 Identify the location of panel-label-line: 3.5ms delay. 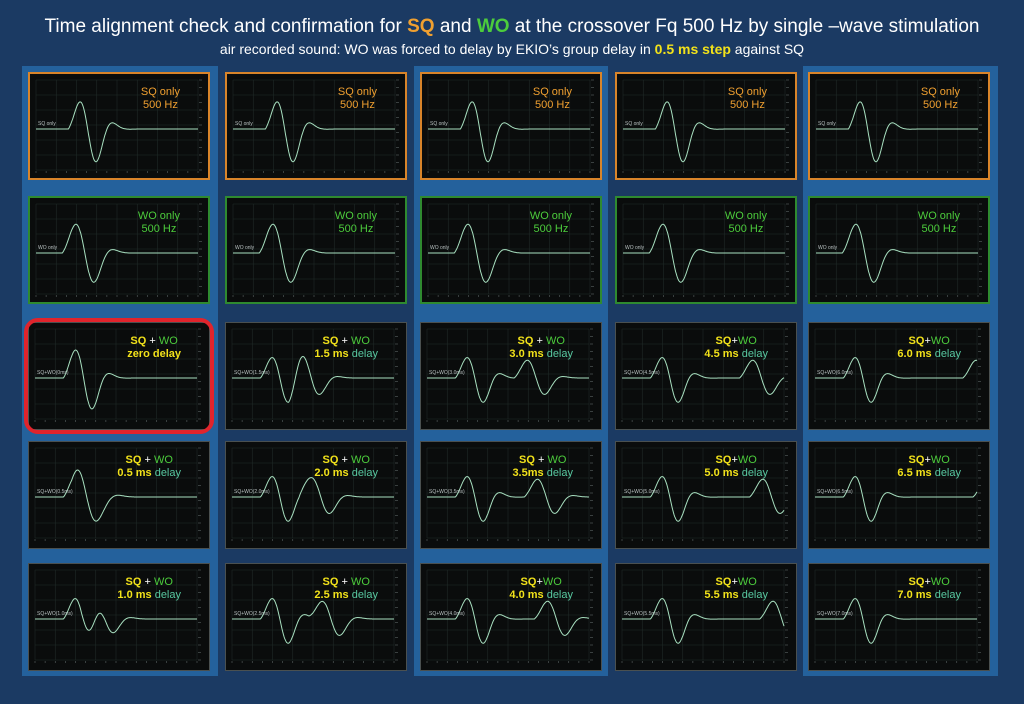
(542, 473).